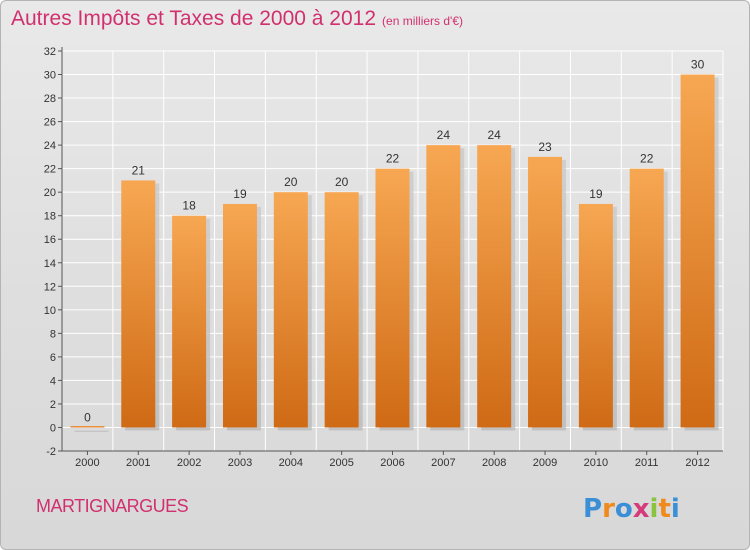  Describe the element at coordinates (51, 452) in the screenshot. I see `y-tick-label: -2` at that location.